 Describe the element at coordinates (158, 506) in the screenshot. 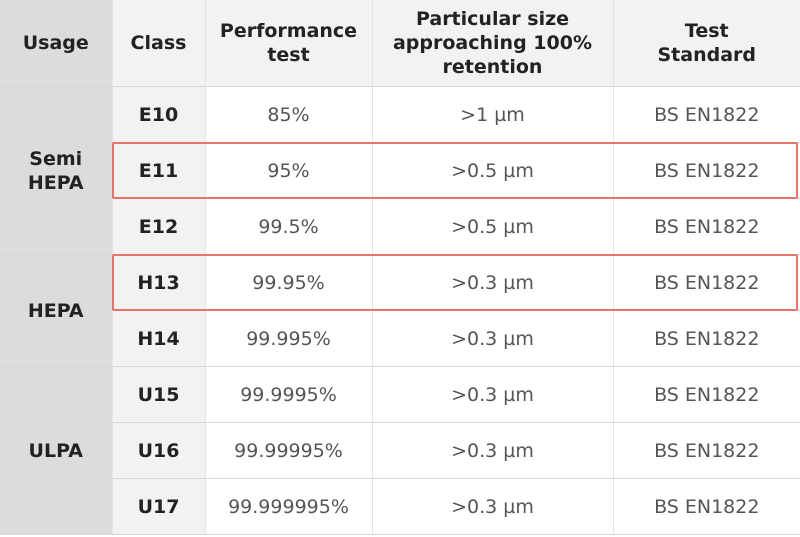

I see `class-cell: U17` at that location.